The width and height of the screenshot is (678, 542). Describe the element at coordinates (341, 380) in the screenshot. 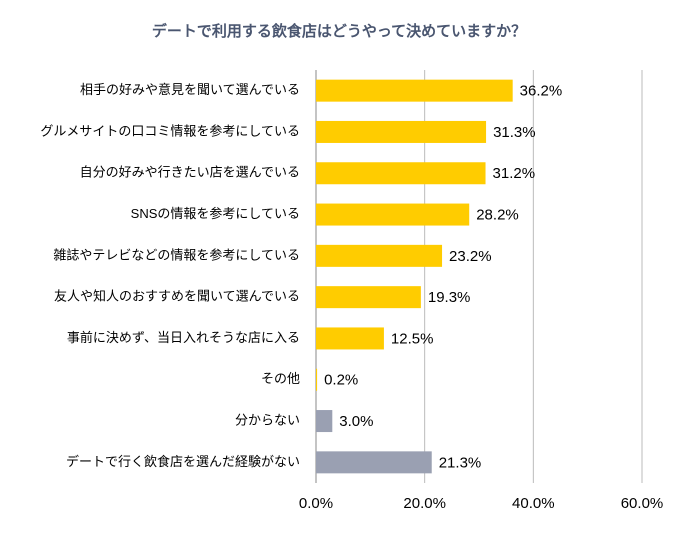

I see `value-label: 0.2%` at that location.